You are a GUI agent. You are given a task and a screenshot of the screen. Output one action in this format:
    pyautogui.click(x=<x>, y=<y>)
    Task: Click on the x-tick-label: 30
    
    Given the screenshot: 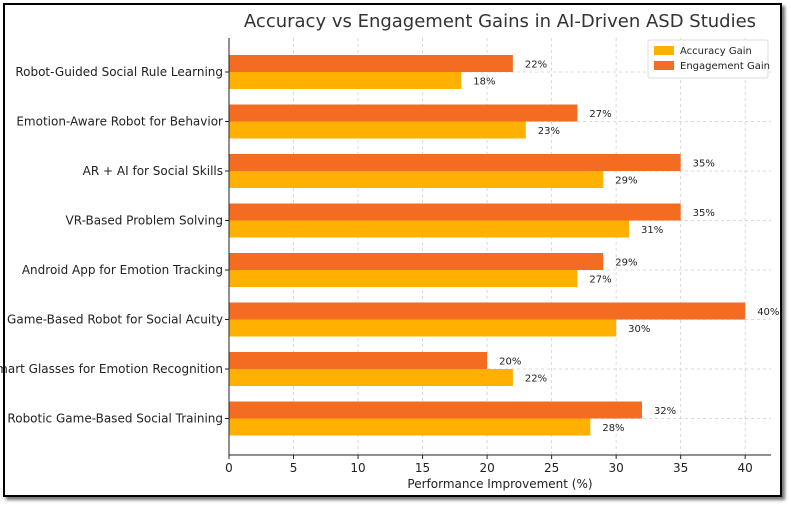 What is the action you would take?
    pyautogui.click(x=616, y=468)
    